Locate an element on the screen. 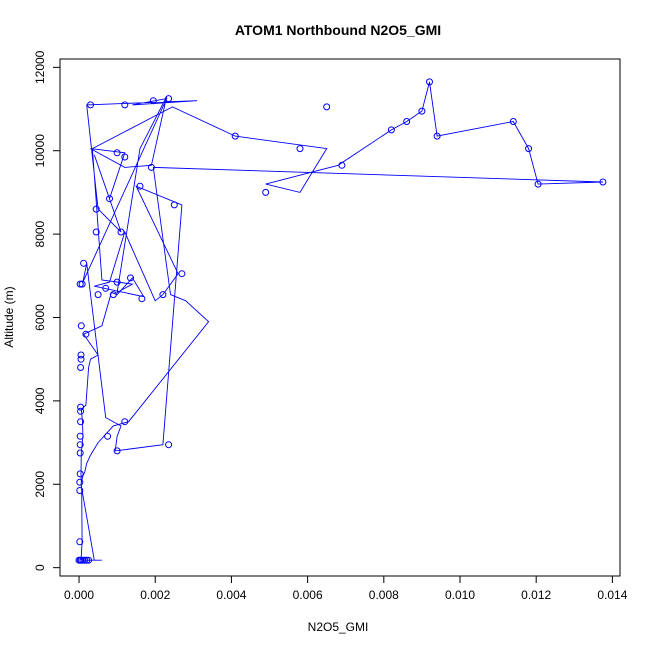  x-tick-label: 0.014 is located at coordinates (612, 595).